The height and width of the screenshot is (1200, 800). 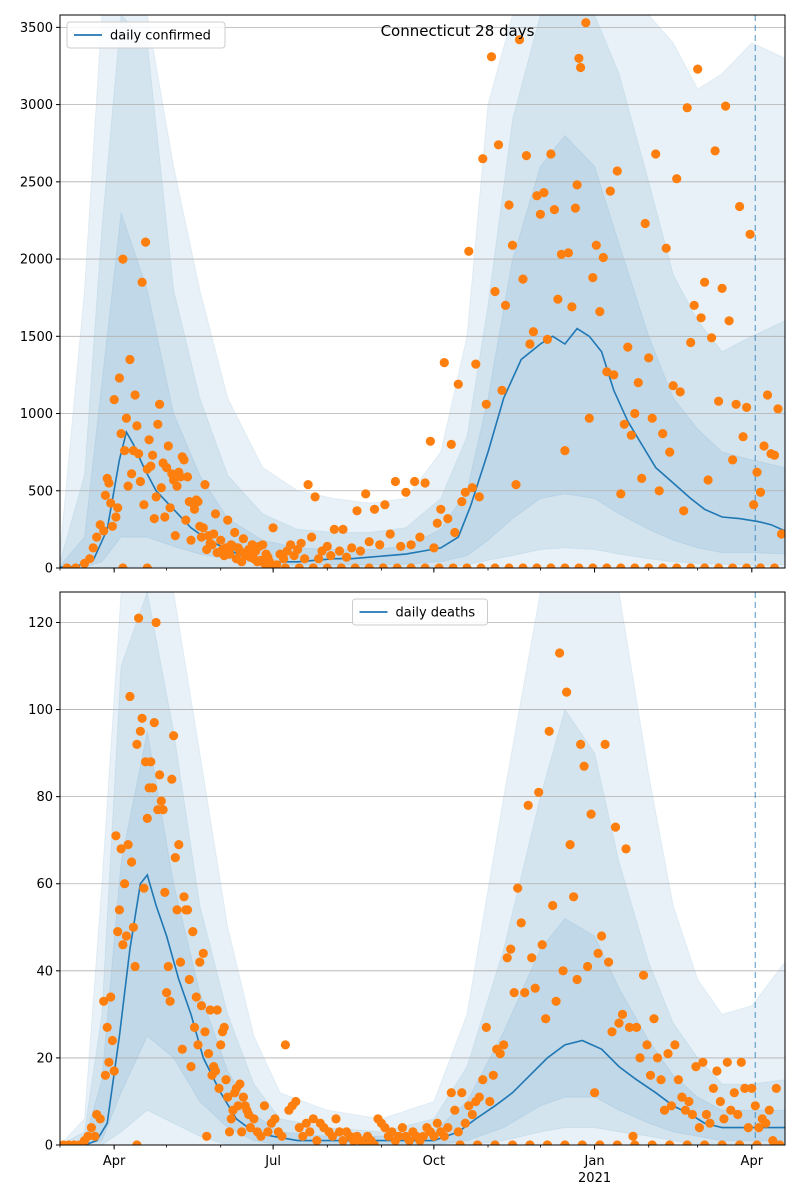 I want to click on y-tick-label: 2500, so click(x=36, y=182).